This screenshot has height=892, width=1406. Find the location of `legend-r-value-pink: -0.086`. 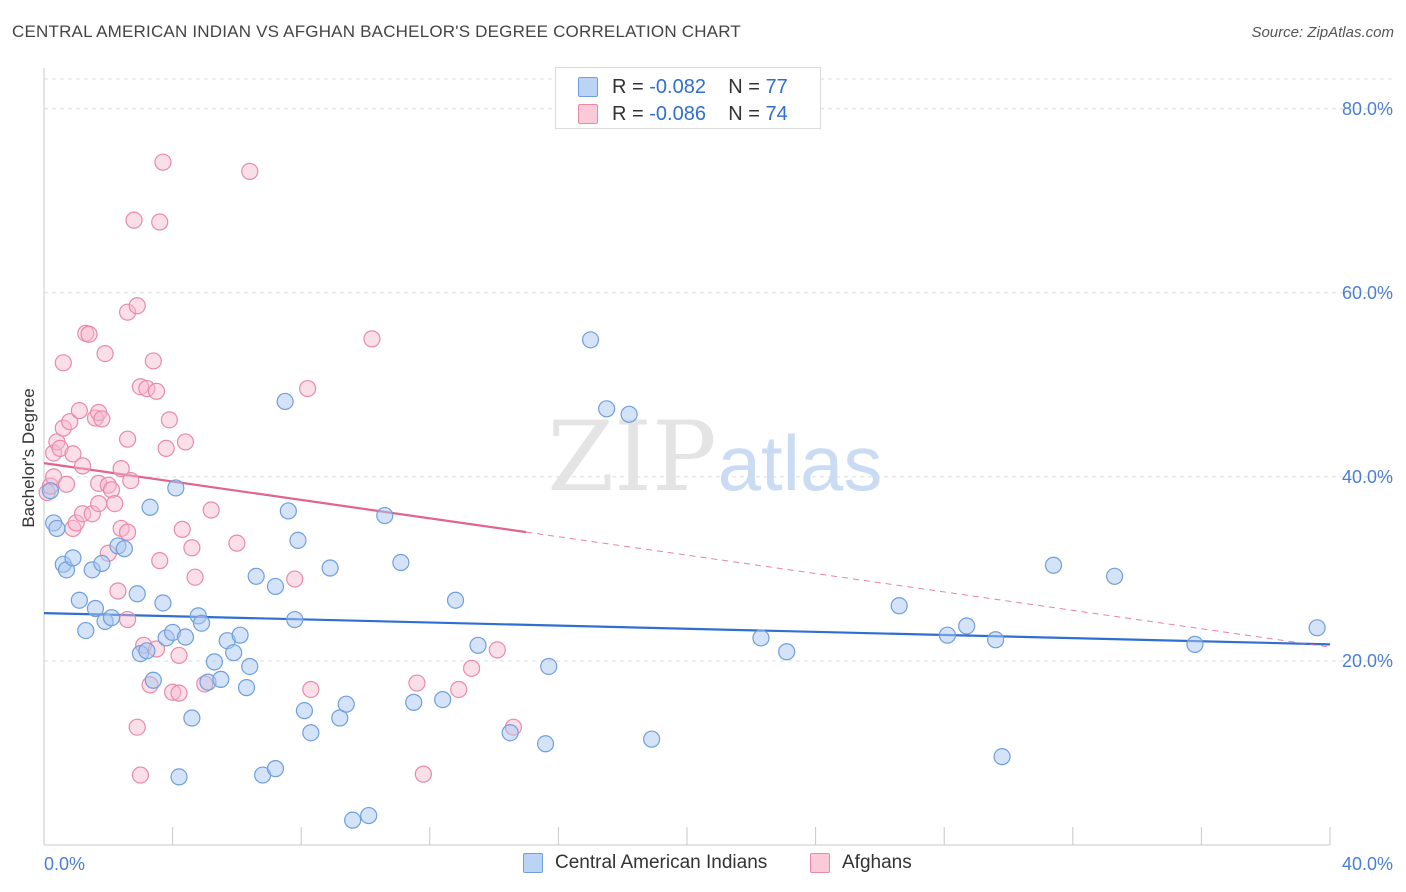

legend-r-value-pink: -0.086 is located at coordinates (677, 113).